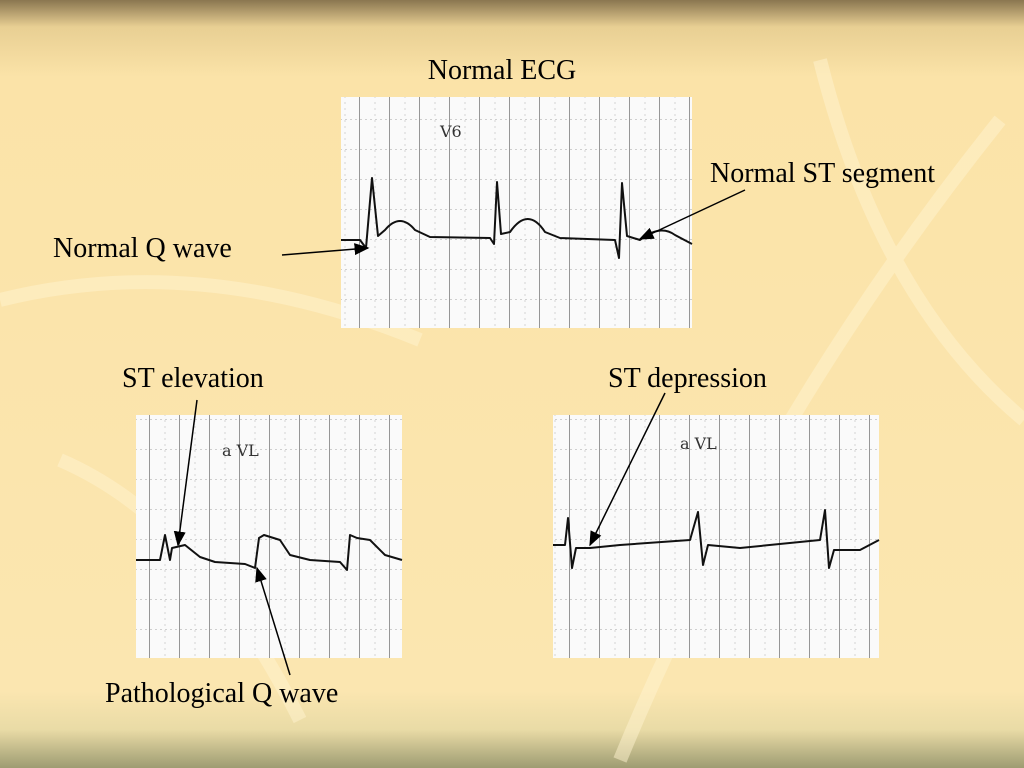 This screenshot has width=1024, height=768. I want to click on label: Normal Q wave, so click(142, 248).